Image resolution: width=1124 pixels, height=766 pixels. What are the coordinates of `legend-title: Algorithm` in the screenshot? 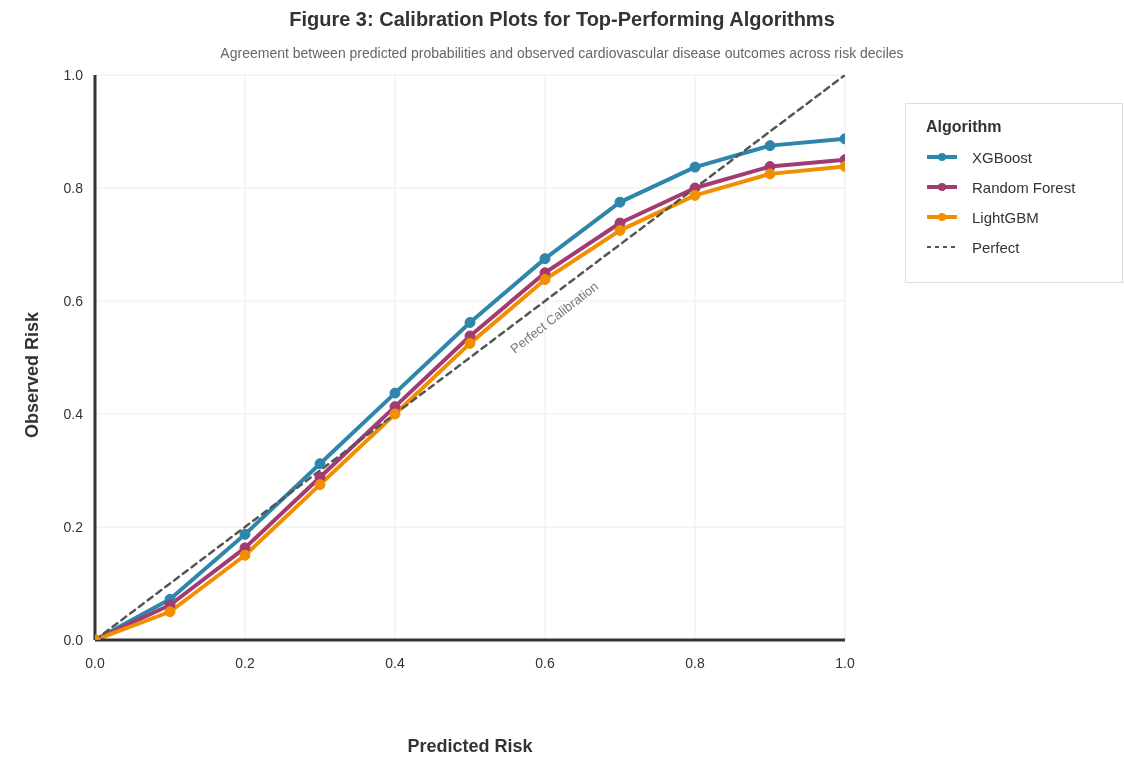 It's located at (964, 127).